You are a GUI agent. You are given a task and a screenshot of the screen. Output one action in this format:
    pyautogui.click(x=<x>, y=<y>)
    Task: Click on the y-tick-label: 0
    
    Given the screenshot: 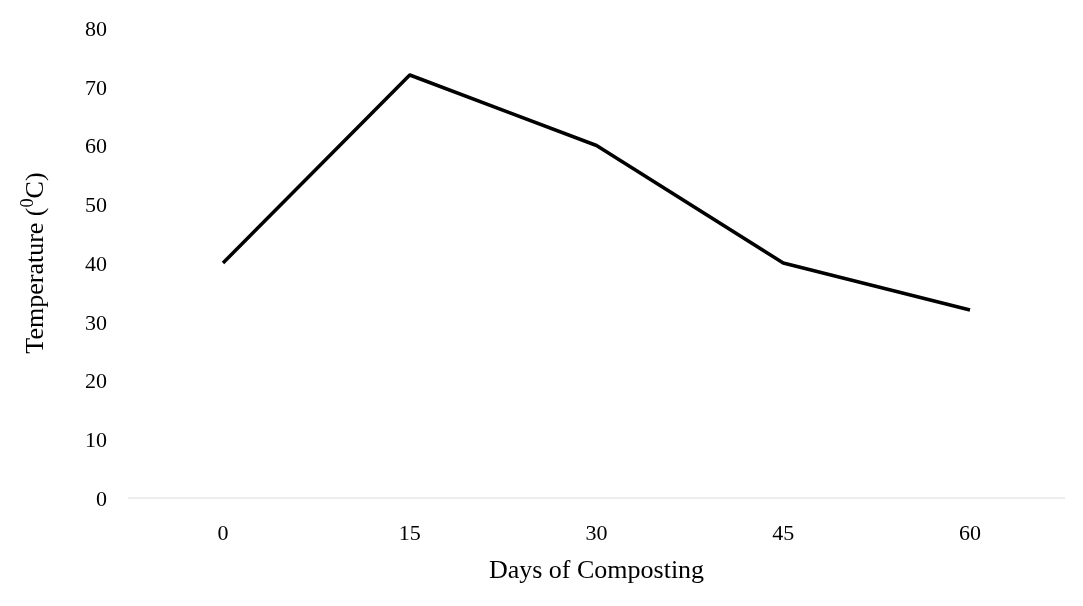 What is the action you would take?
    pyautogui.click(x=101, y=498)
    